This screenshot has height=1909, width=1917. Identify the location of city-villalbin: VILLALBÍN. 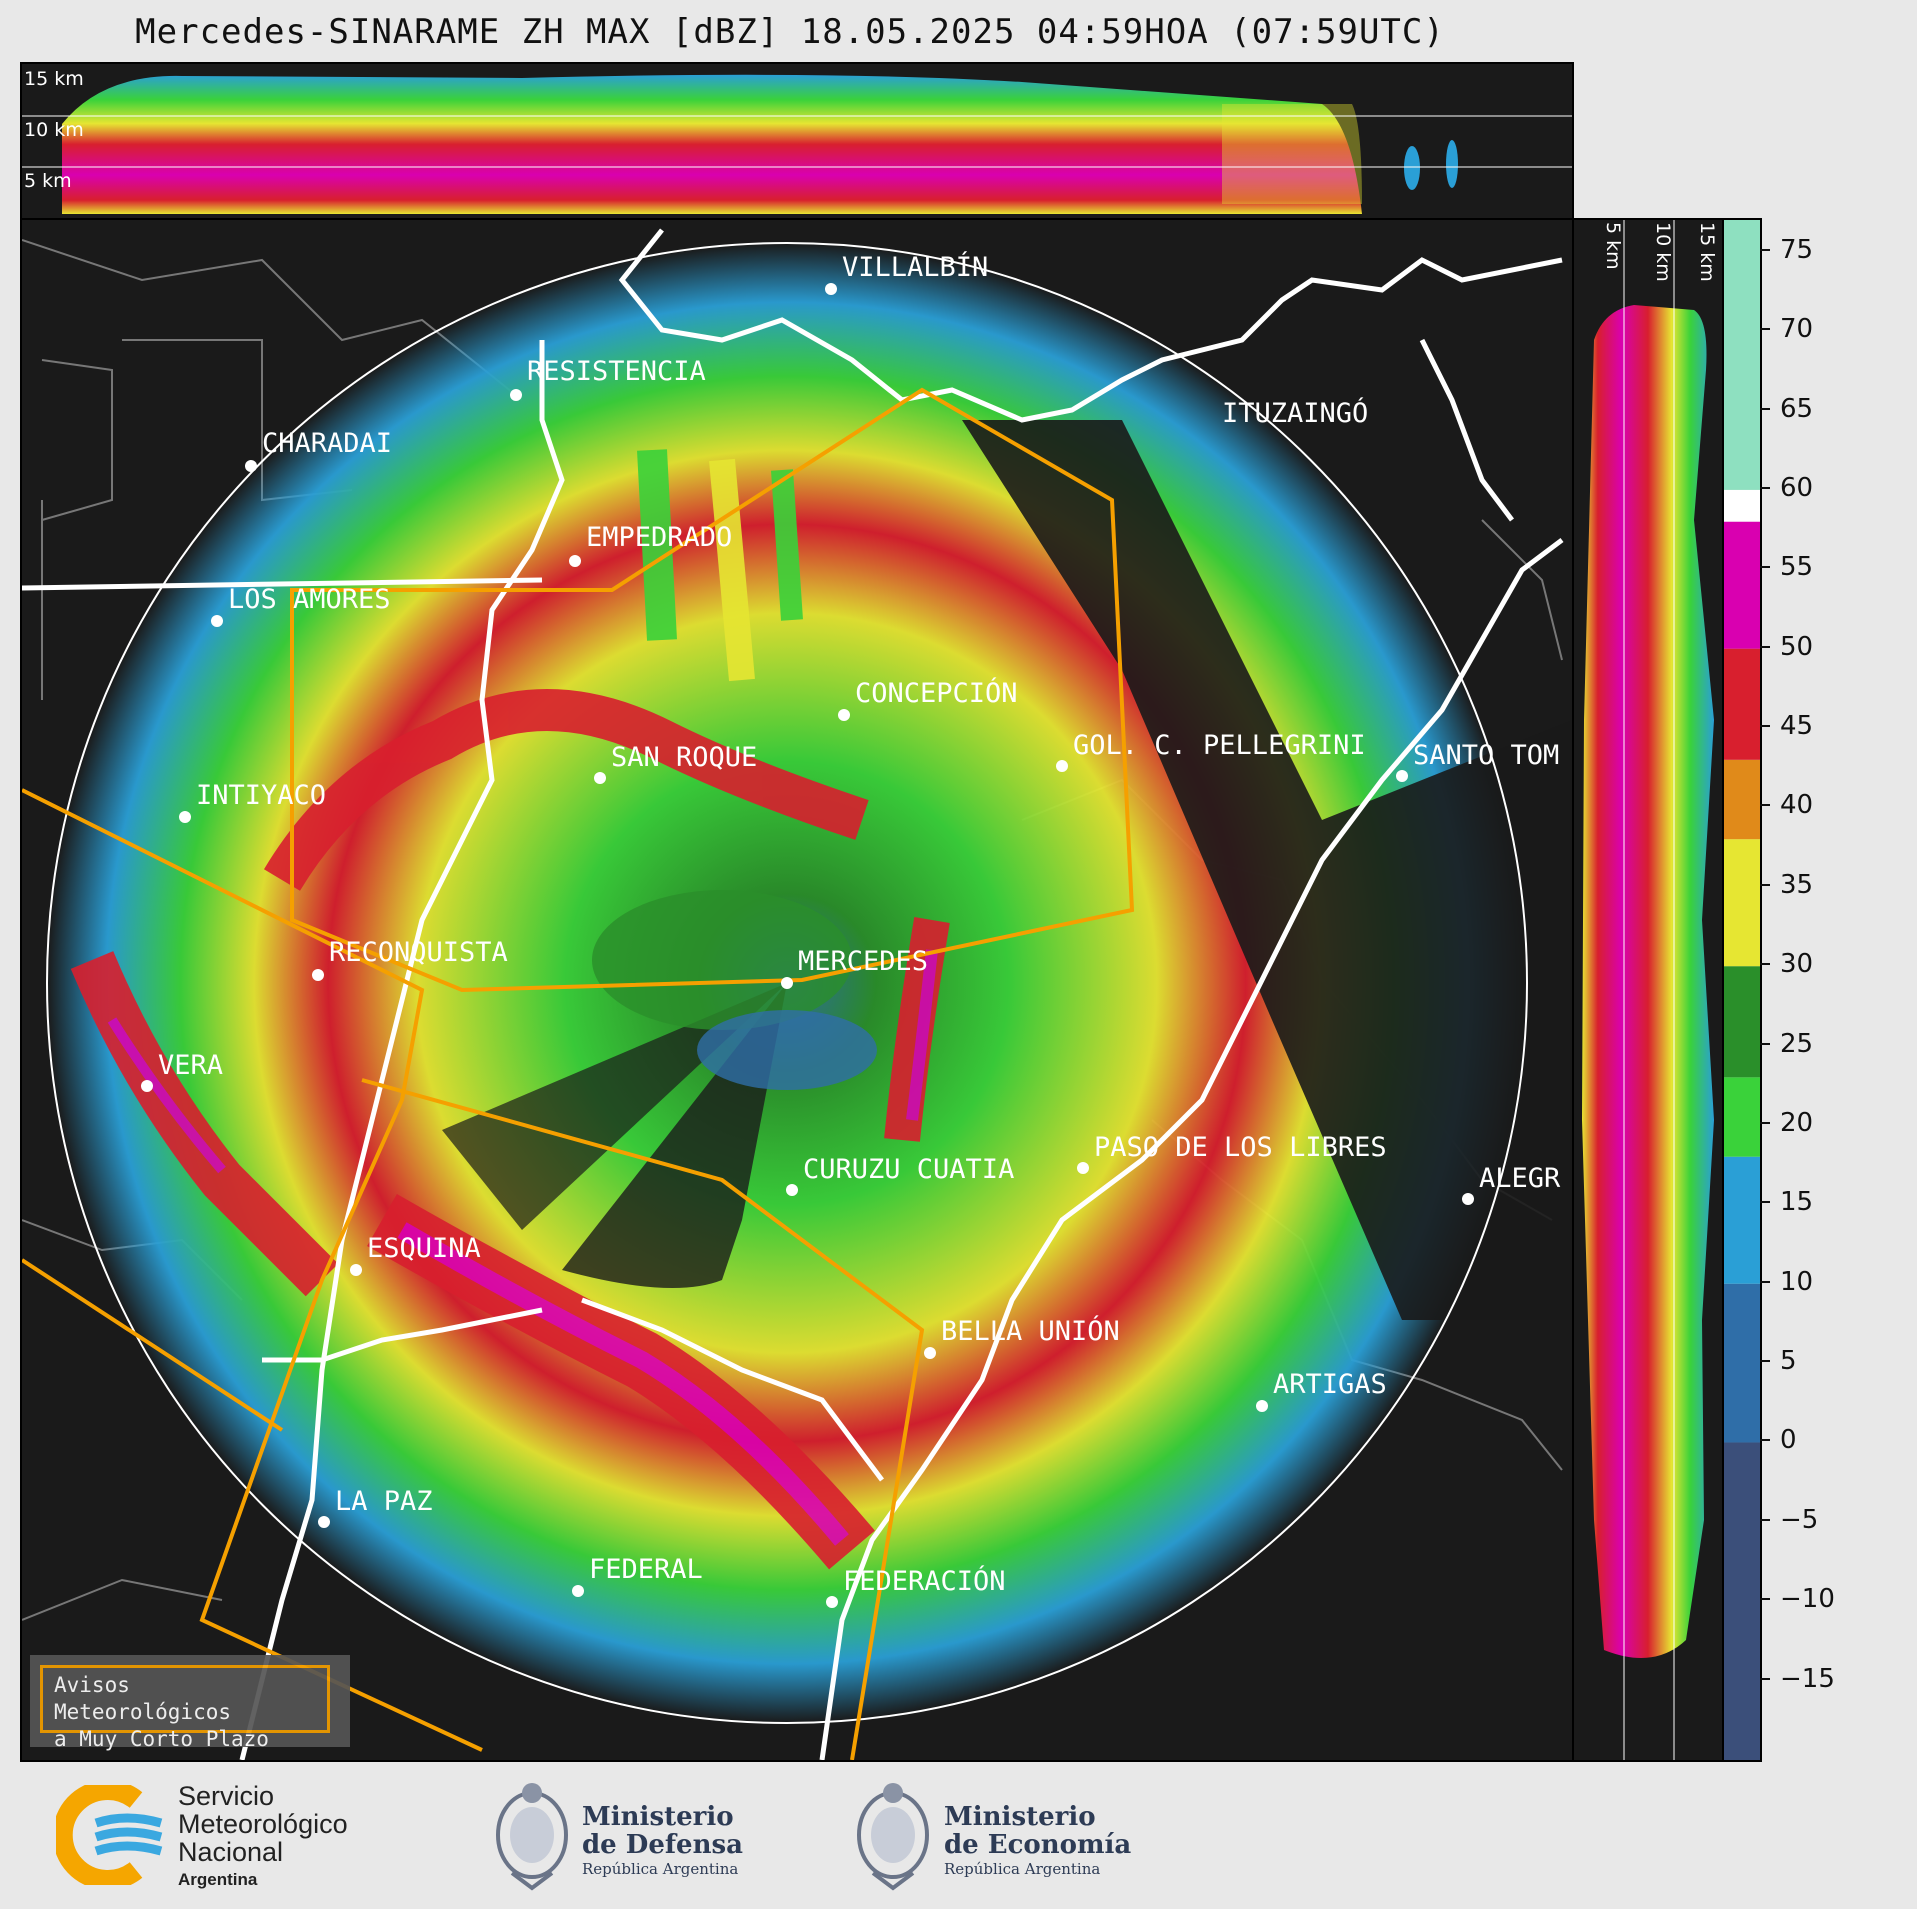
(906, 273).